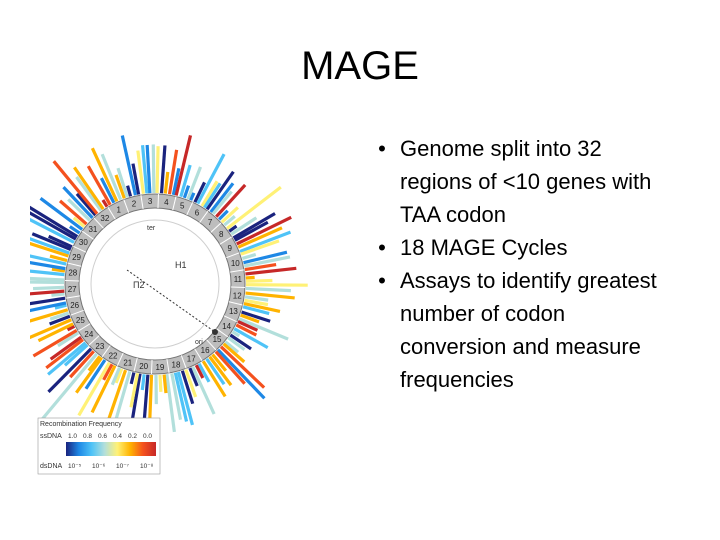  I want to click on ter-label: ter, so click(151, 228).